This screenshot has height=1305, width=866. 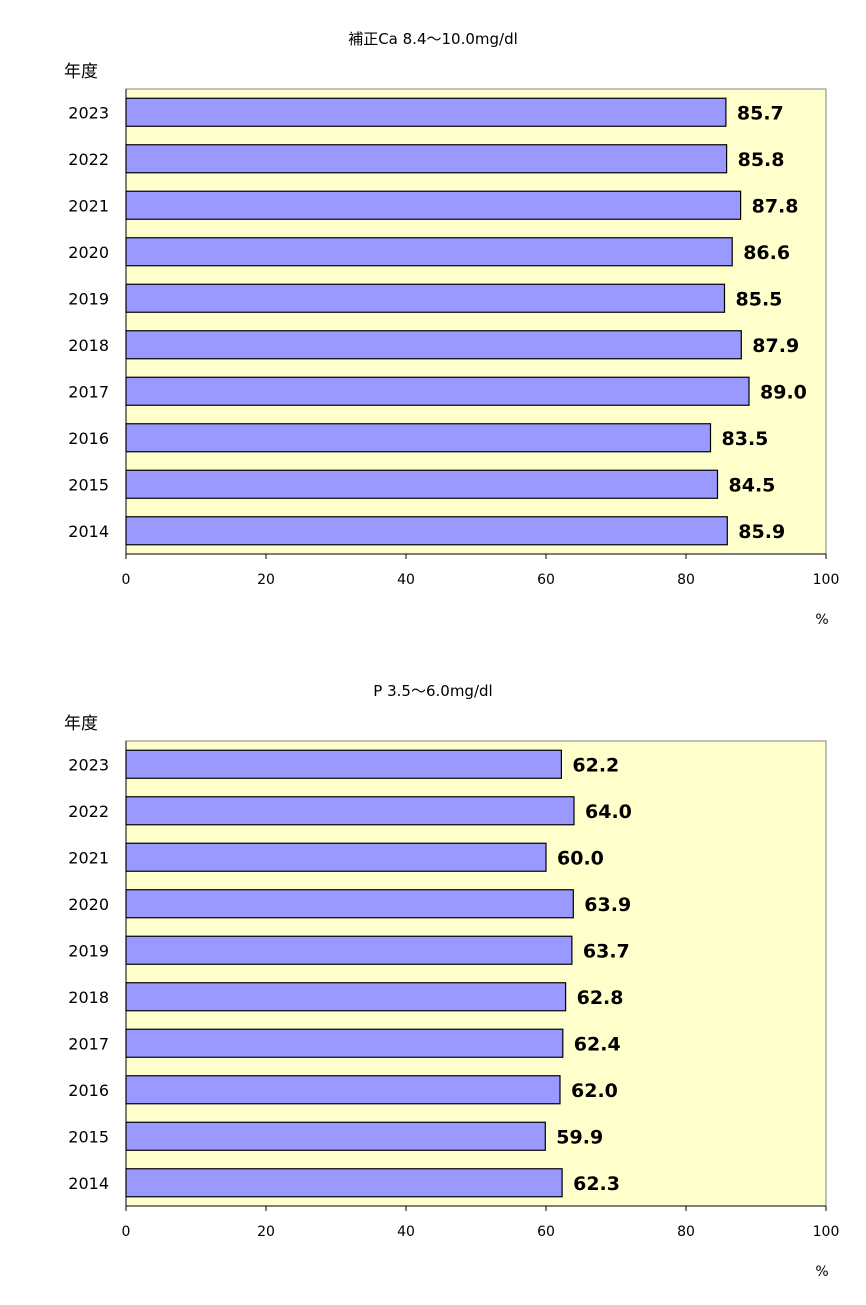 What do you see at coordinates (761, 160) in the screenshot?
I see `value-label: 85.8` at bounding box center [761, 160].